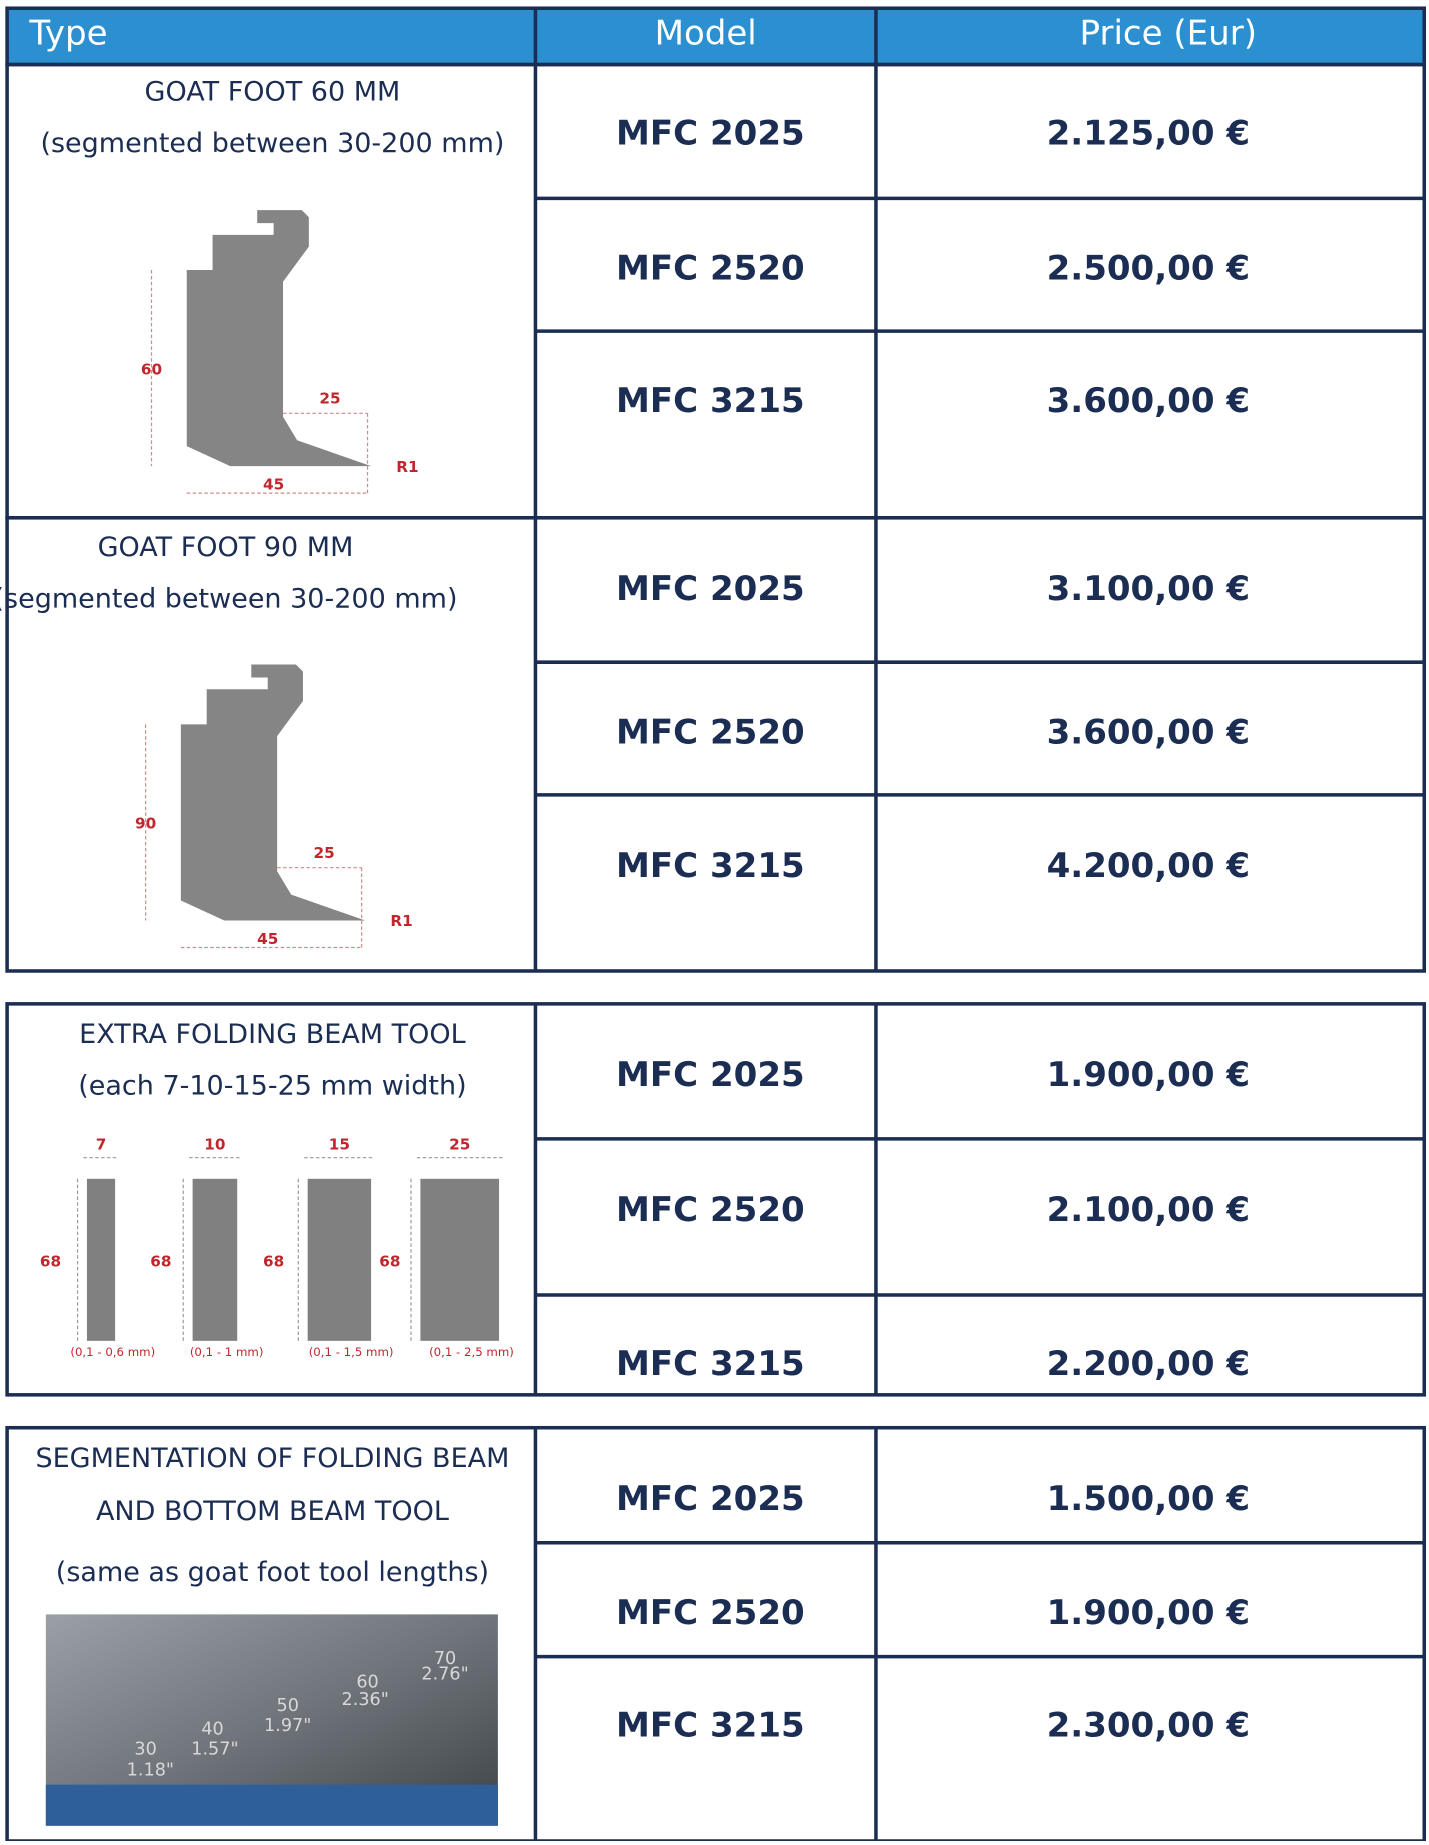 The image size is (1429, 1845). Describe the element at coordinates (112, 1352) in the screenshot. I see `range-label: (0,1 - 0,6 mm)` at that location.